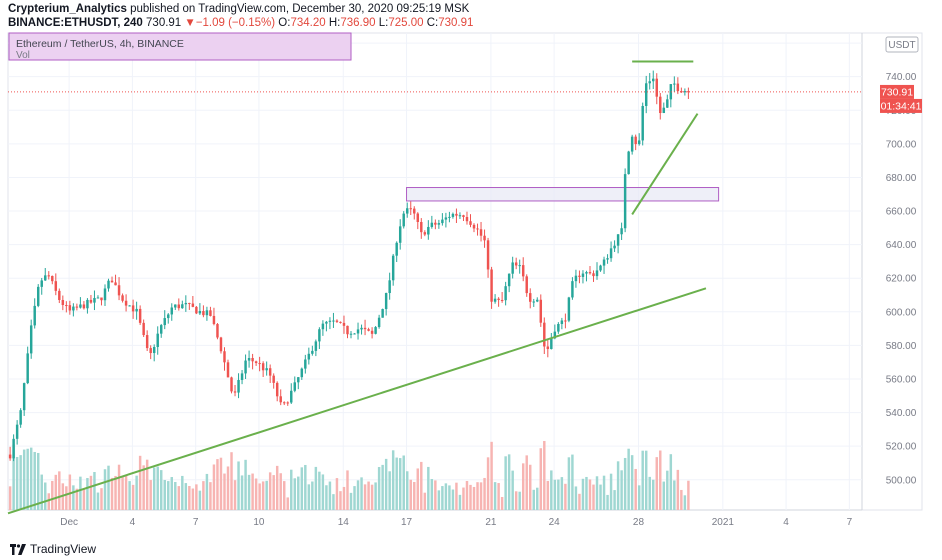 This screenshot has width=942, height=560. I want to click on series-legend: Ethereum / TetherUS, 4h, BINANCE Vol, so click(180, 46).